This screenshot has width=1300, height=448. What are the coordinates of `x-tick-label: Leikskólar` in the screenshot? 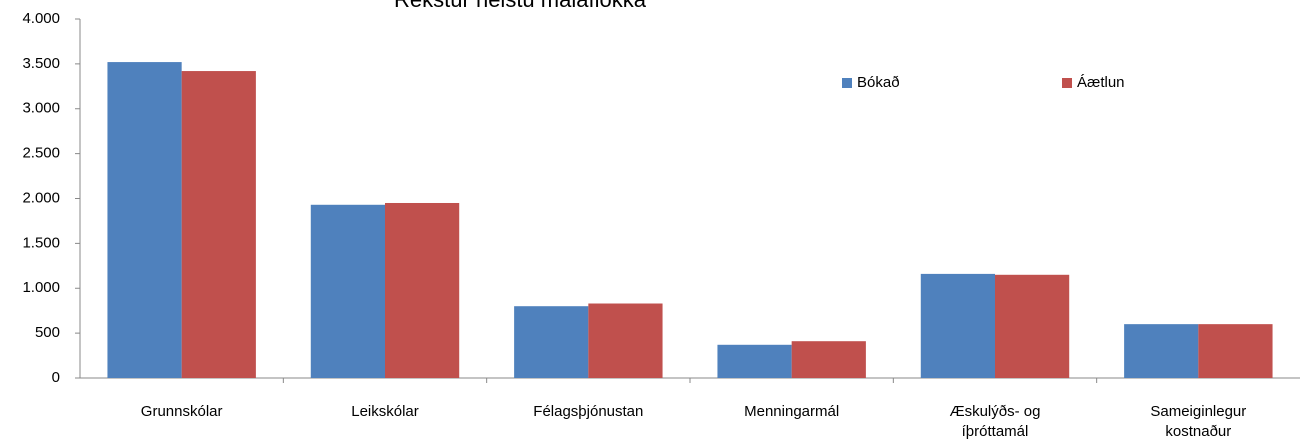 It's located at (385, 411).